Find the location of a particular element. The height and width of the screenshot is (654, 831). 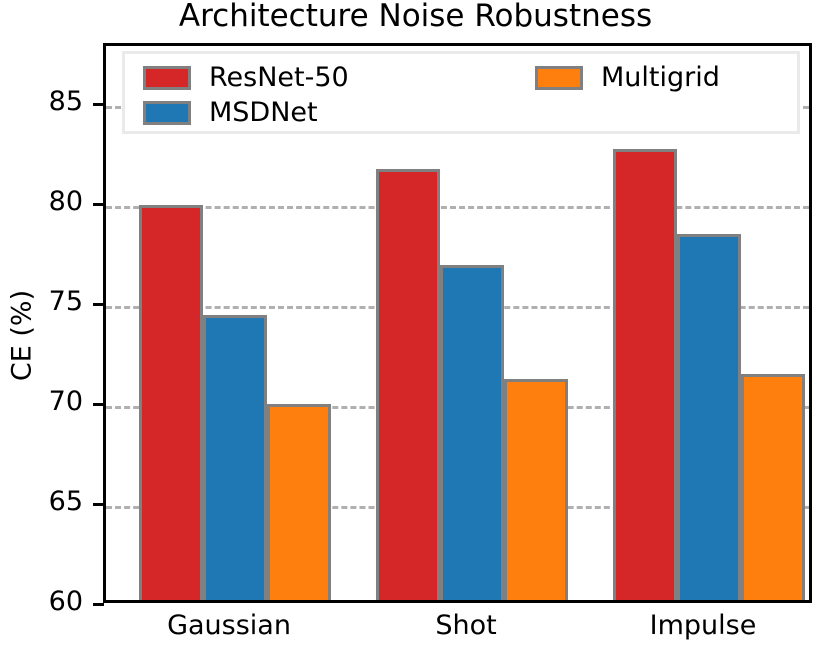

y-tick-label-80: 80 is located at coordinates (65, 201).